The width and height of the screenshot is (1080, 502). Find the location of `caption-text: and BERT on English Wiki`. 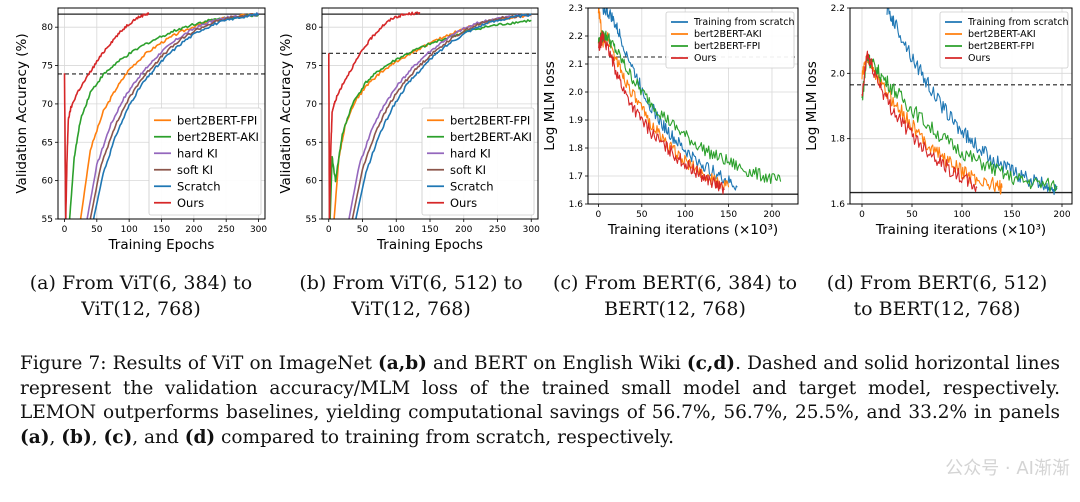

caption-text: and BERT on English Wiki is located at coordinates (556, 363).